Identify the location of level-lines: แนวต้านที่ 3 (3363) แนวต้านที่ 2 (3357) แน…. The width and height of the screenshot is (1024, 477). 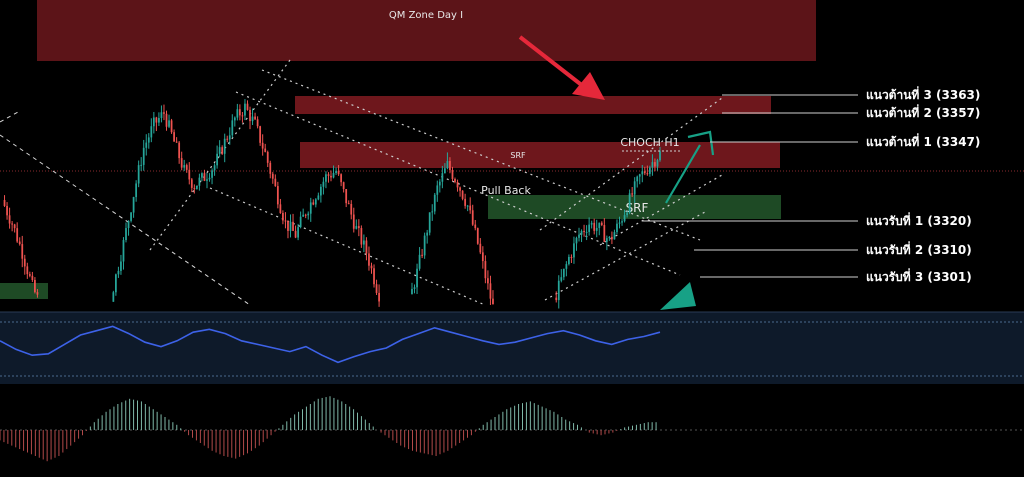
(811, 185).